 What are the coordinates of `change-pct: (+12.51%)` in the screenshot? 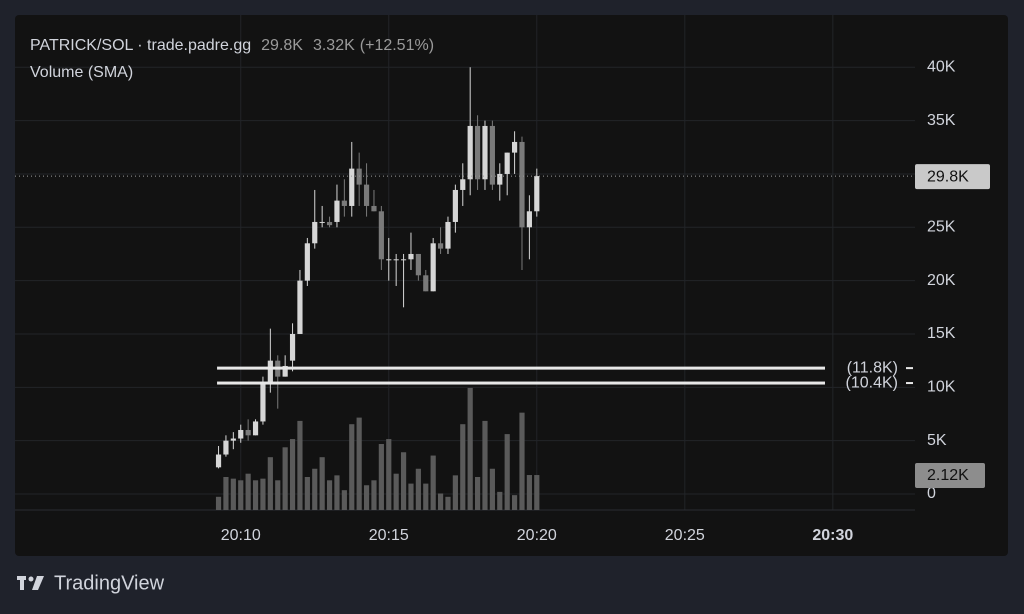 It's located at (397, 45).